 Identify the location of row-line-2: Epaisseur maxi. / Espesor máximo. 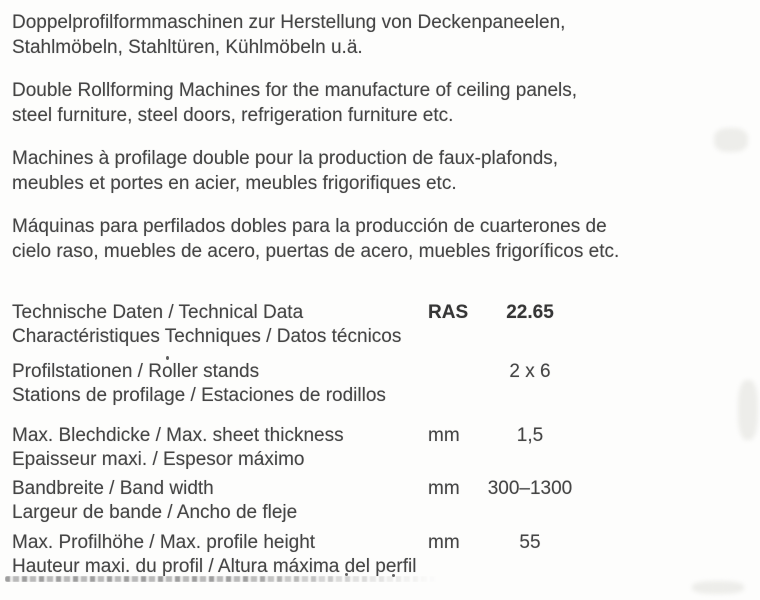
(158, 459).